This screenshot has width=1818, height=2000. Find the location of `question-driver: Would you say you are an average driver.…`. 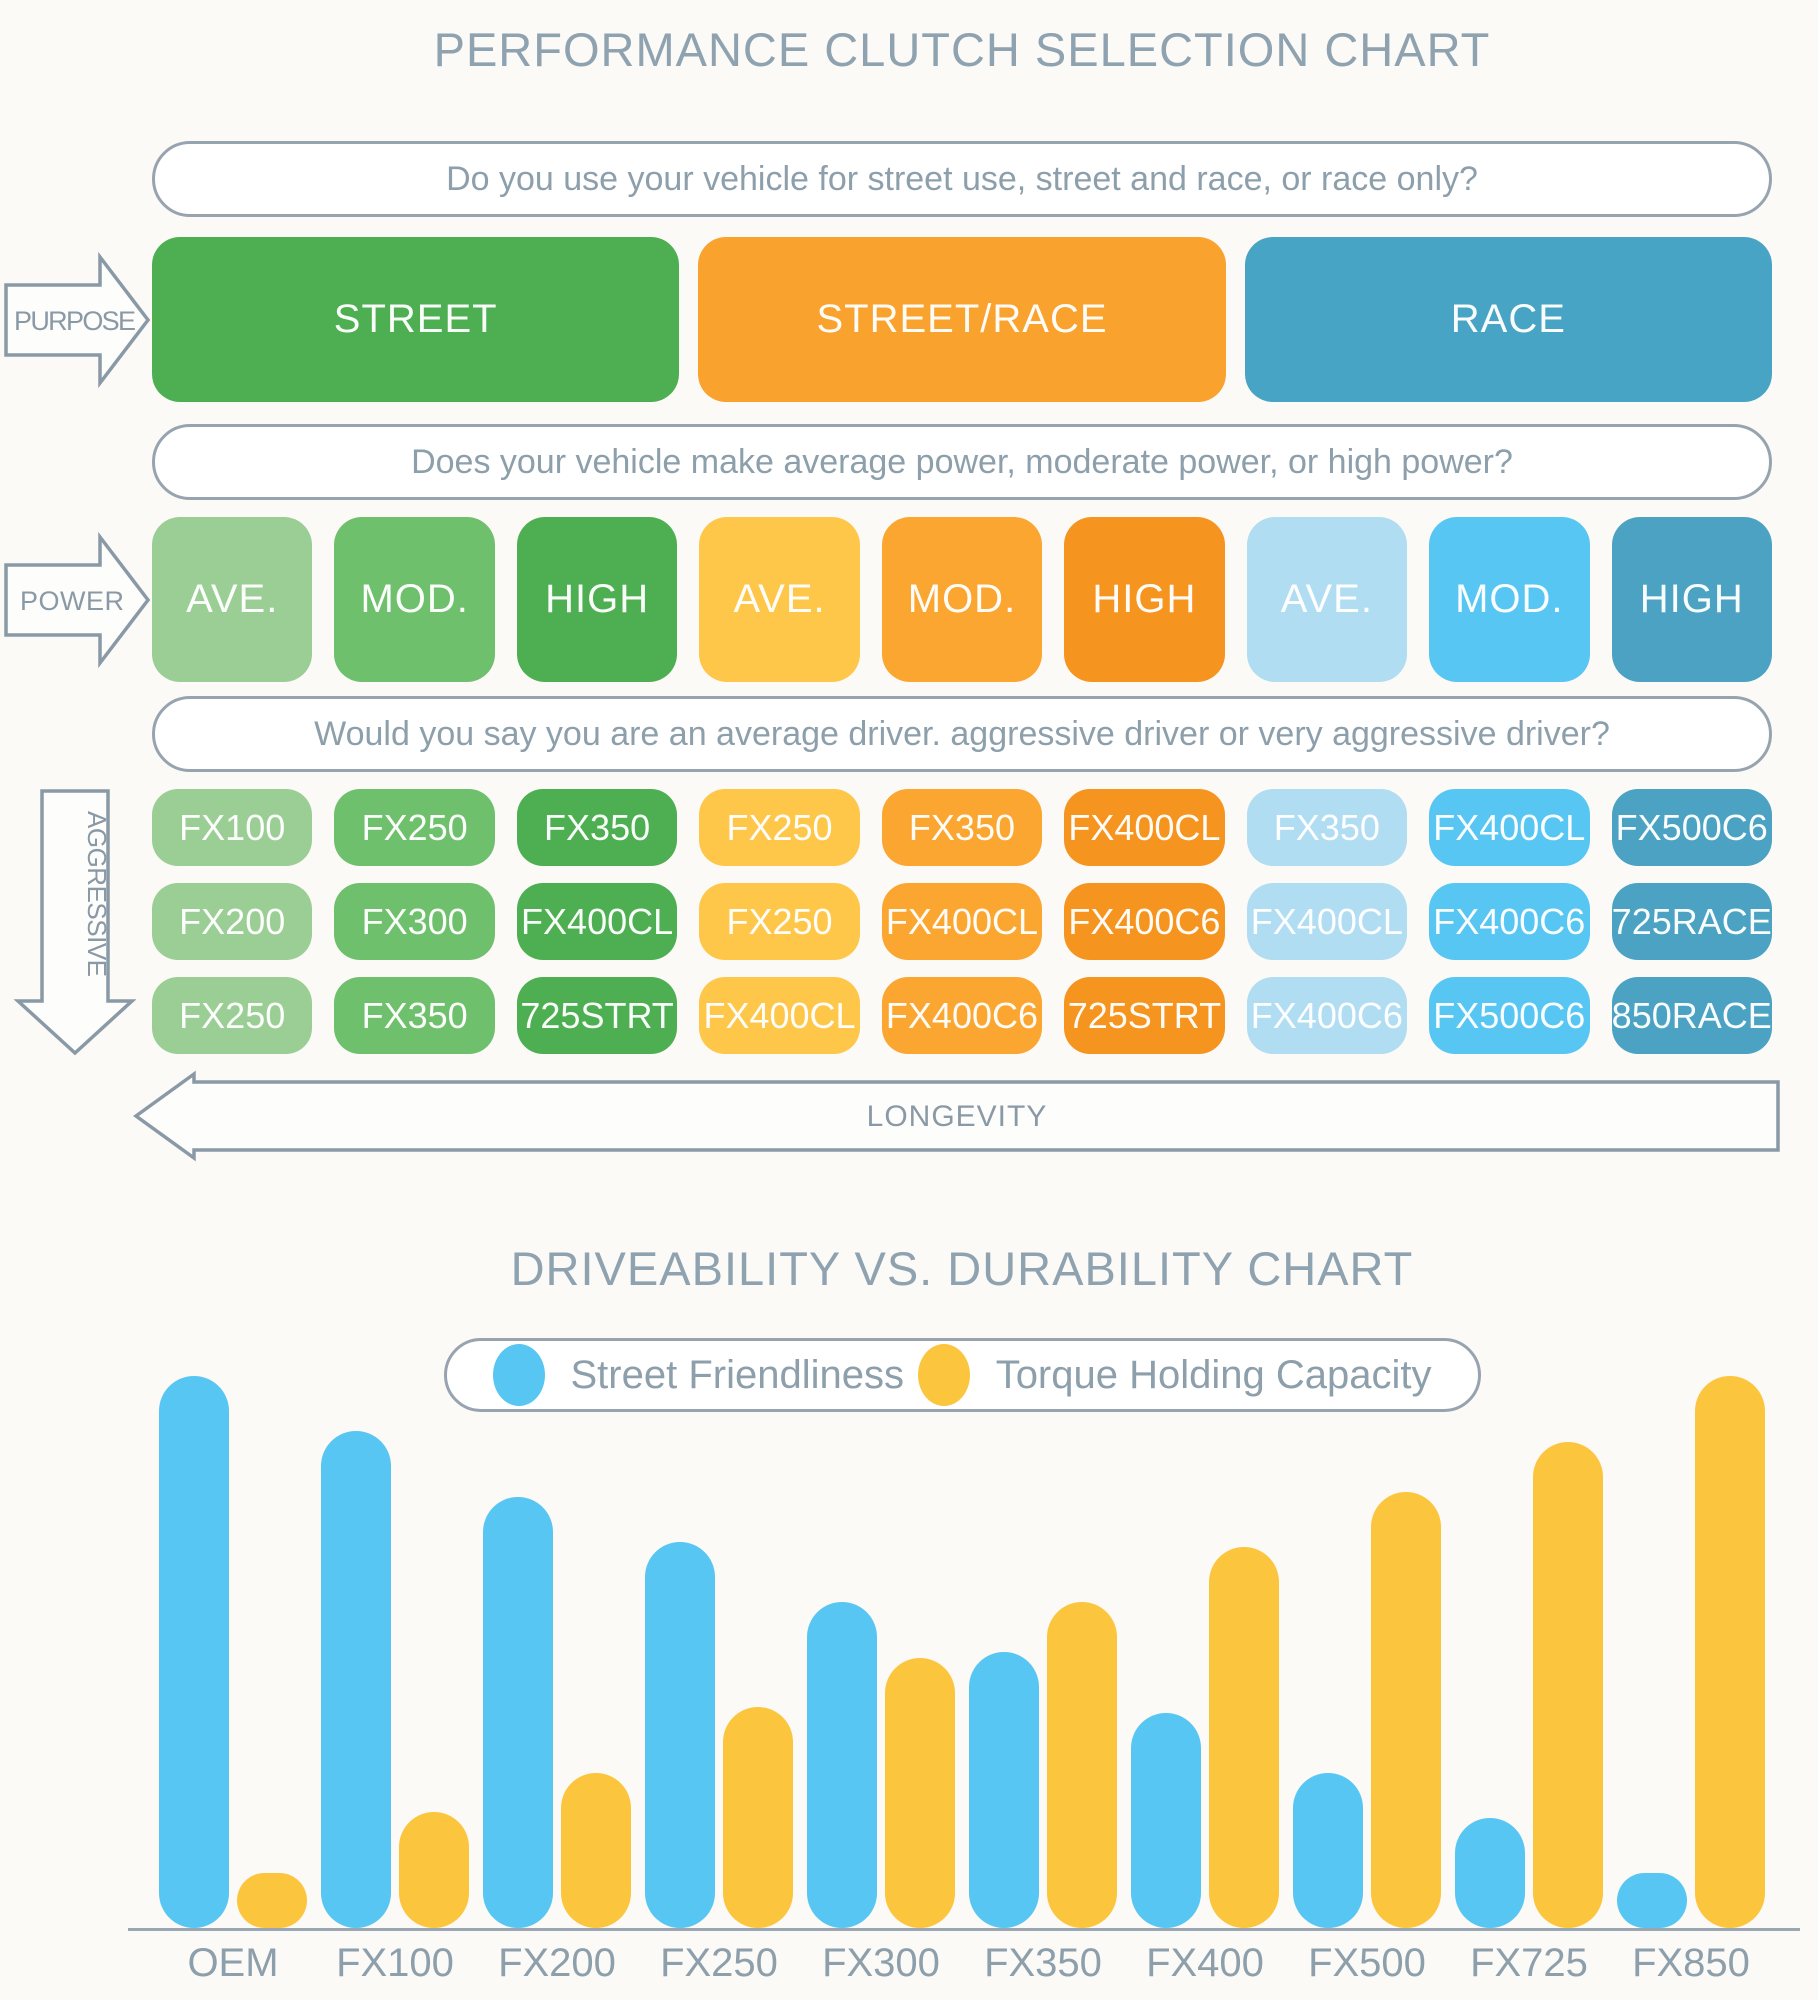

question-driver: Would you say you are an average driver.… is located at coordinates (962, 734).